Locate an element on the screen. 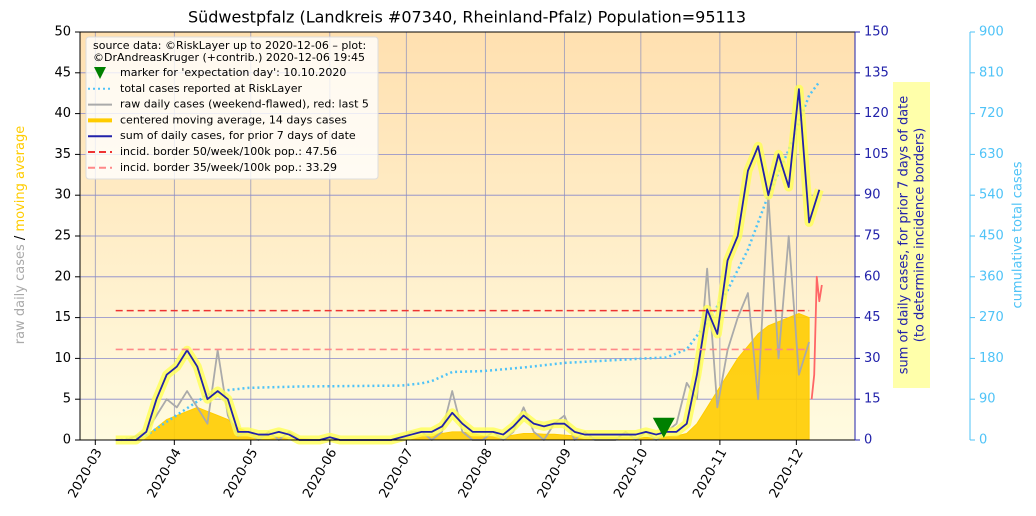 The image size is (1036, 516). y3-tick-label: 450 is located at coordinates (991, 236).